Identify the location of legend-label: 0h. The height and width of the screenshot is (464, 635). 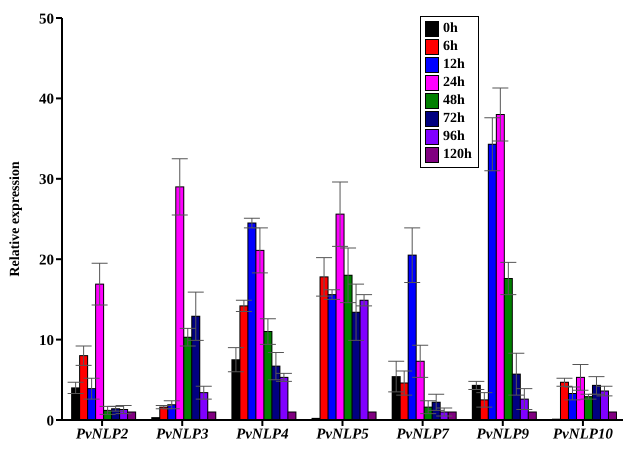
(450, 29).